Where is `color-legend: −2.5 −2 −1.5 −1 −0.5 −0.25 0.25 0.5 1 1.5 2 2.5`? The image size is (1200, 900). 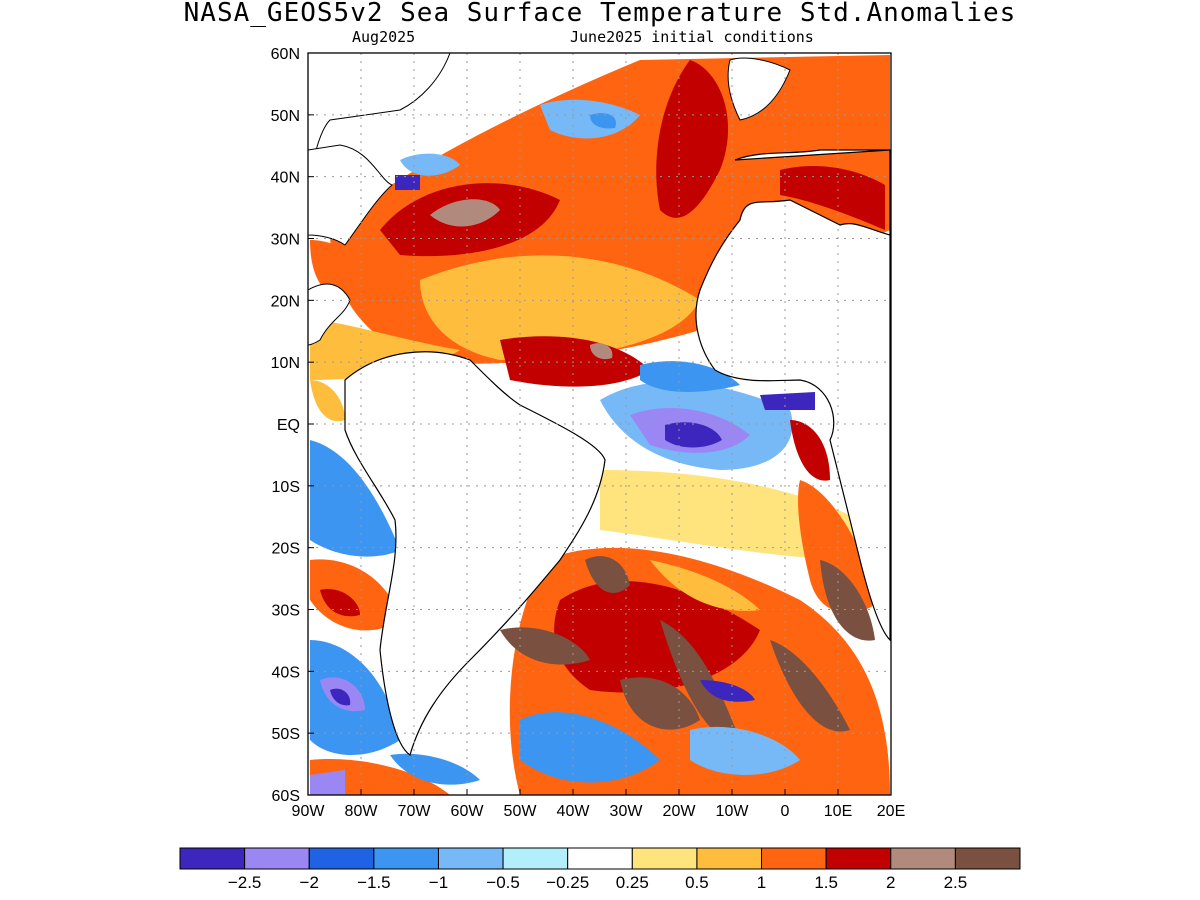
color-legend: −2.5 −2 −1.5 −1 −0.5 −0.25 0.25 0.5 1 1.5 2 2.5 is located at coordinates (600, 869).